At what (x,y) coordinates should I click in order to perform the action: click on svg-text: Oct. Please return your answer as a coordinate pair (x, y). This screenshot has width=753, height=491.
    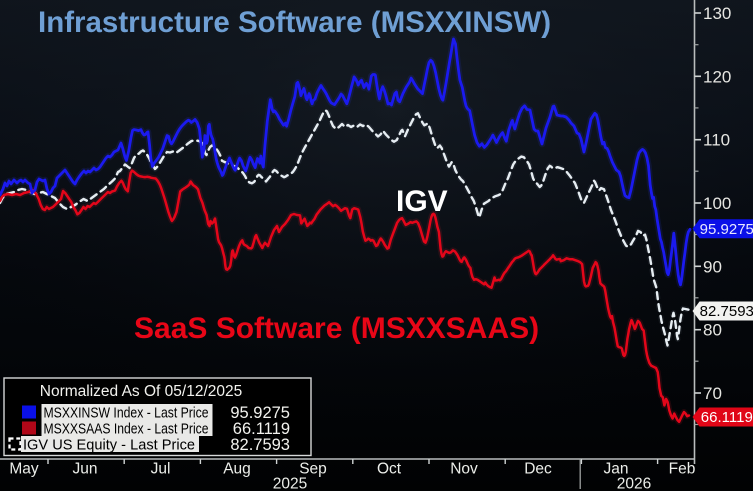
    Looking at the image, I should click on (389, 469).